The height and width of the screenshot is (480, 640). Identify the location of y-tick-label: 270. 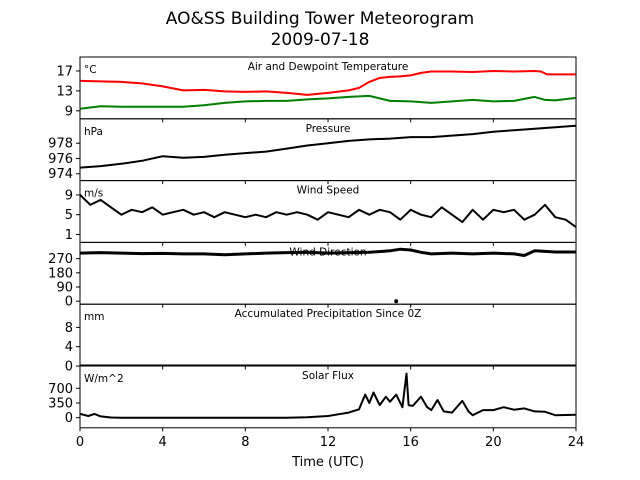
(60, 259).